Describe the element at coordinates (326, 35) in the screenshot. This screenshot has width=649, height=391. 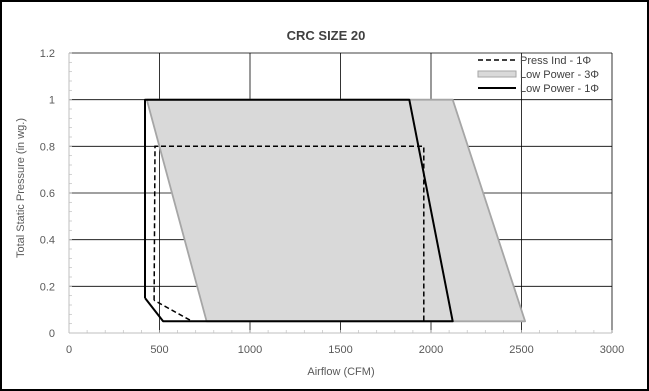
I see `chart-title: CRC SIZE 20` at that location.